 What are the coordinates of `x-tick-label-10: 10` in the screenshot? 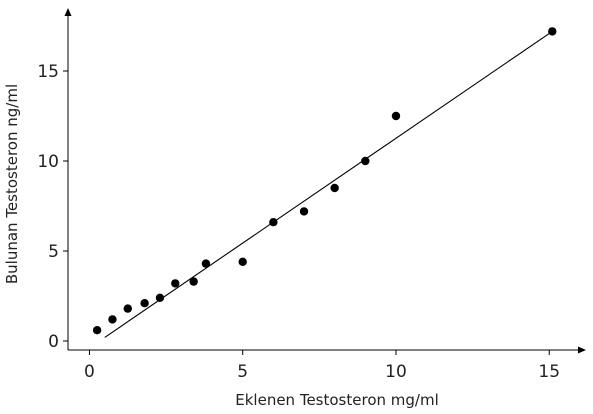 It's located at (396, 372).